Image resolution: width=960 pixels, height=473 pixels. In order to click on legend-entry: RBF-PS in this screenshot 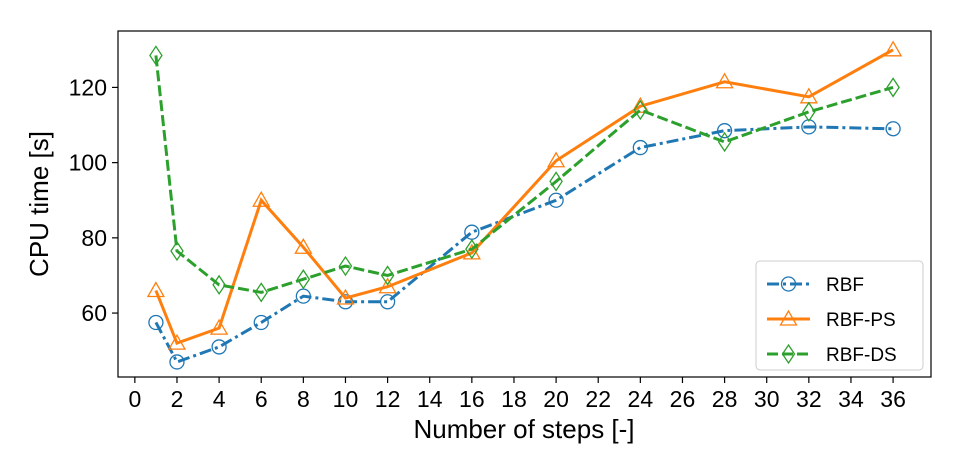, I will do `click(831, 320)`.